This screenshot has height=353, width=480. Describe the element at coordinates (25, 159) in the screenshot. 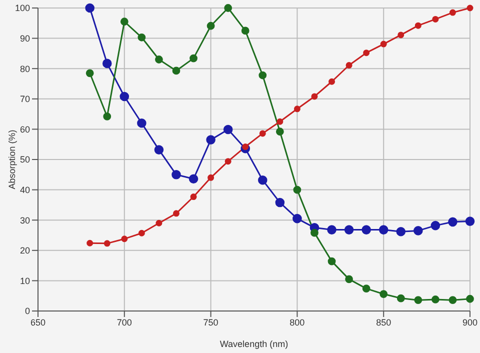

I see `y-tick-label: 50` at that location.